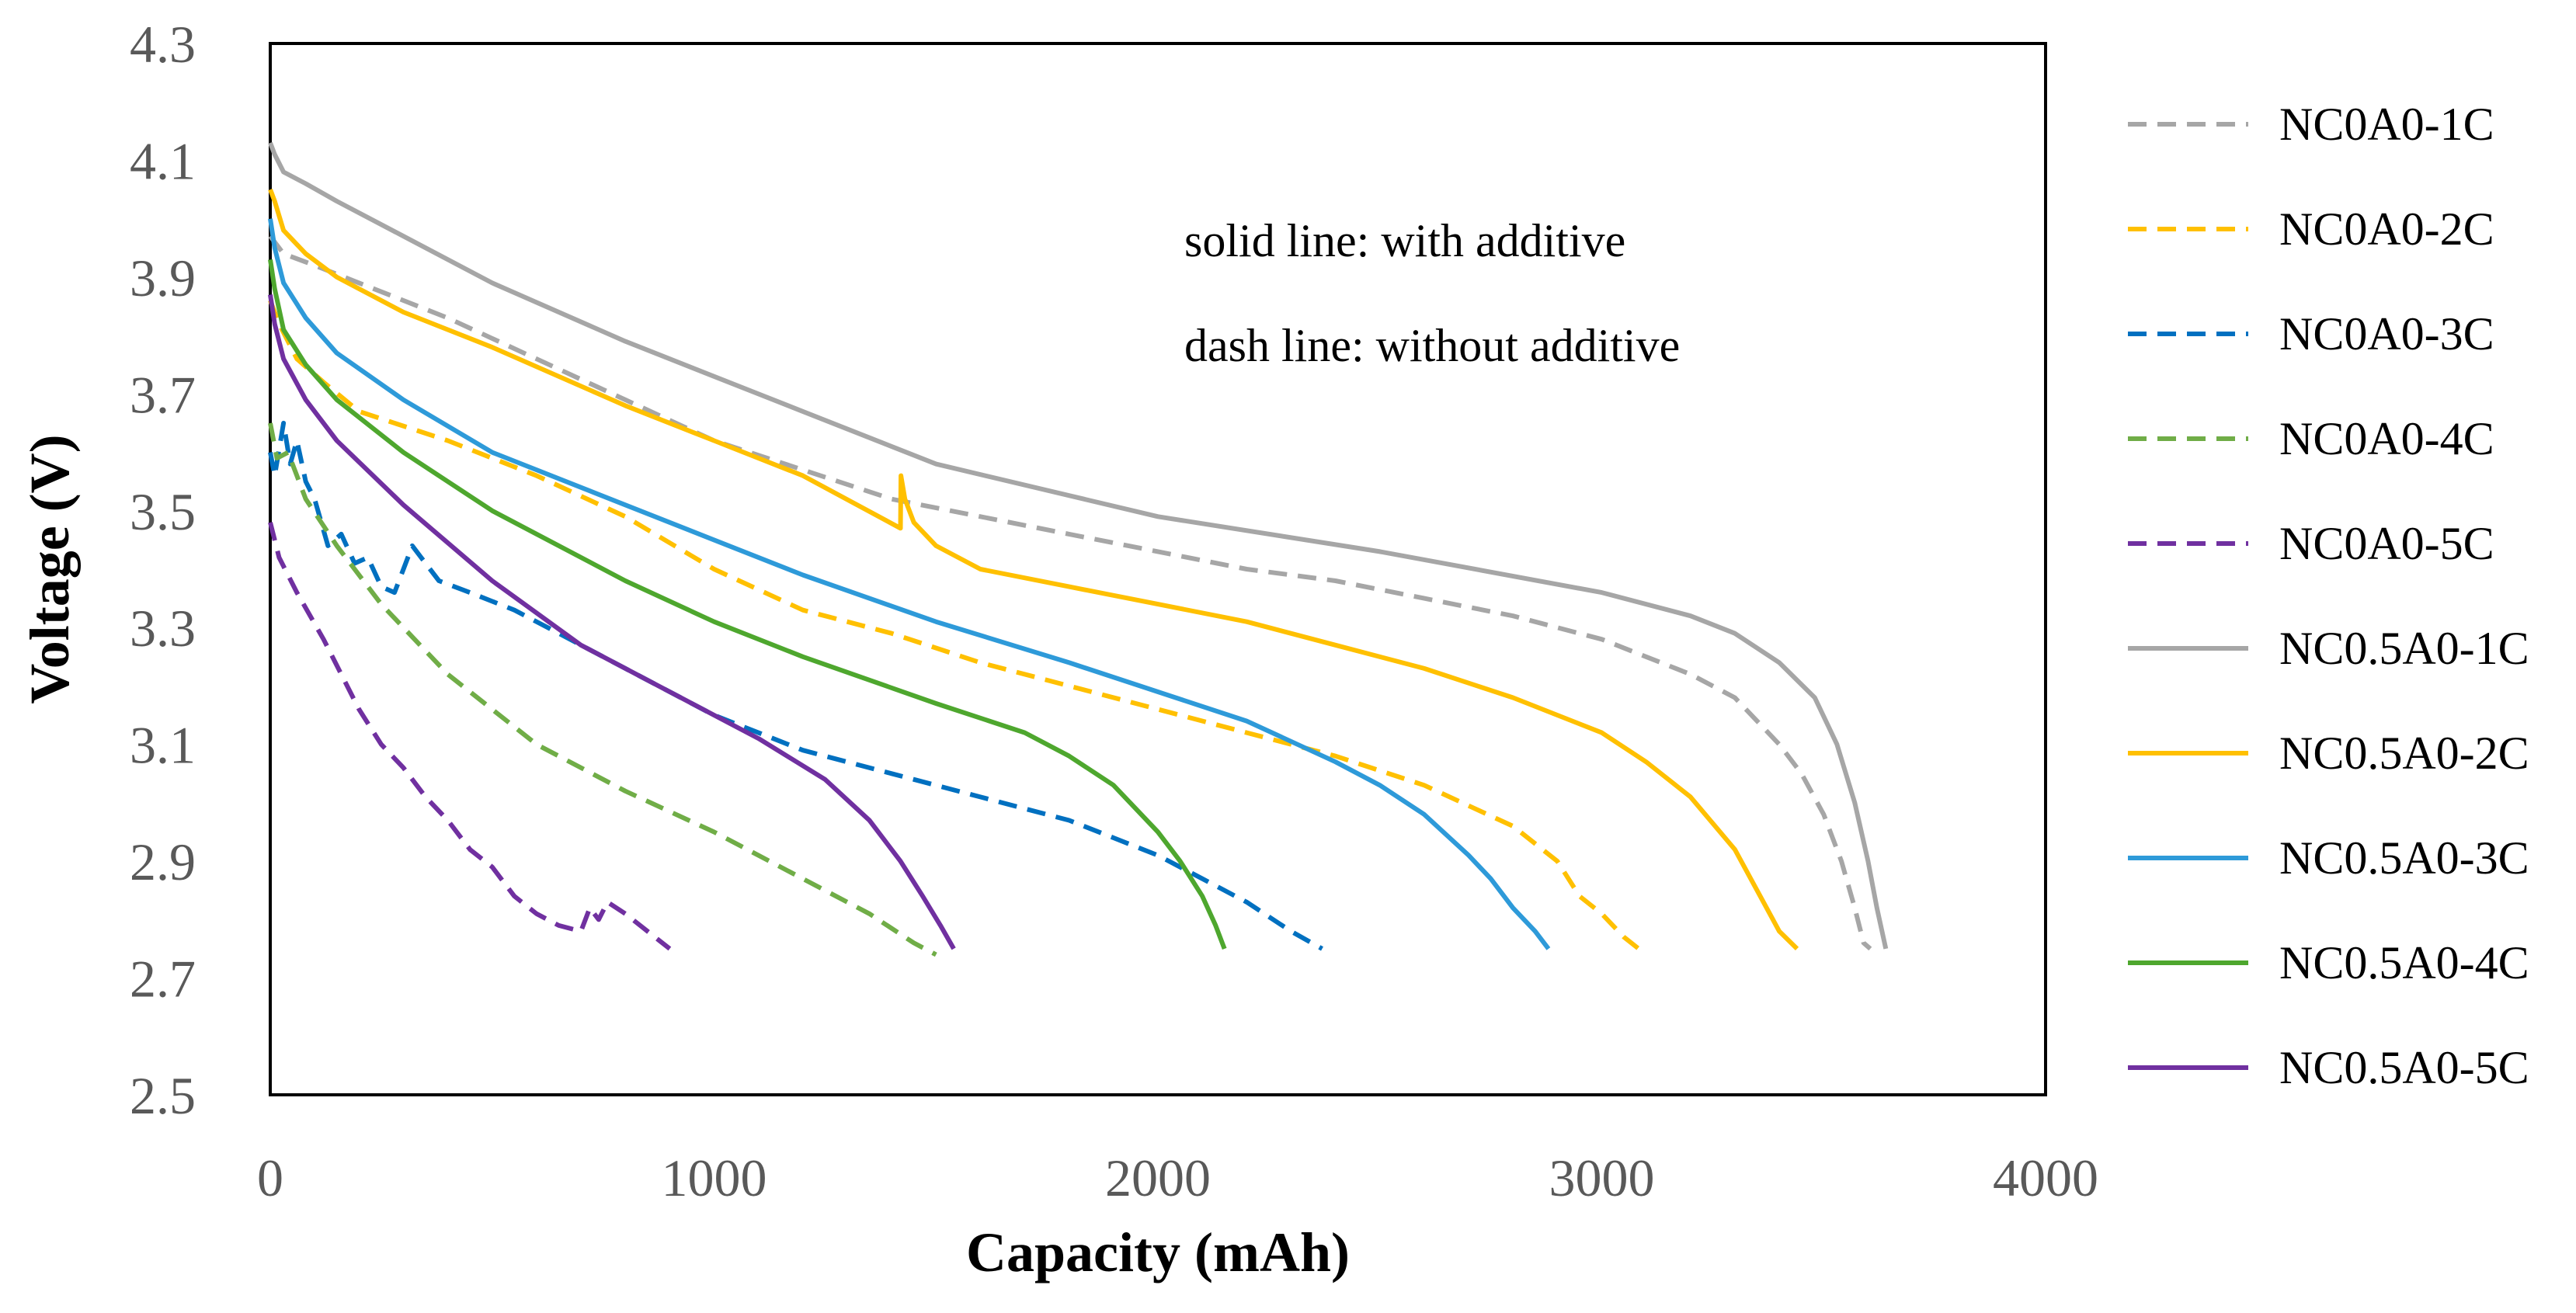 The width and height of the screenshot is (2576, 1313). What do you see at coordinates (2386, 334) in the screenshot?
I see `legend-label: NC0A0-3C` at bounding box center [2386, 334].